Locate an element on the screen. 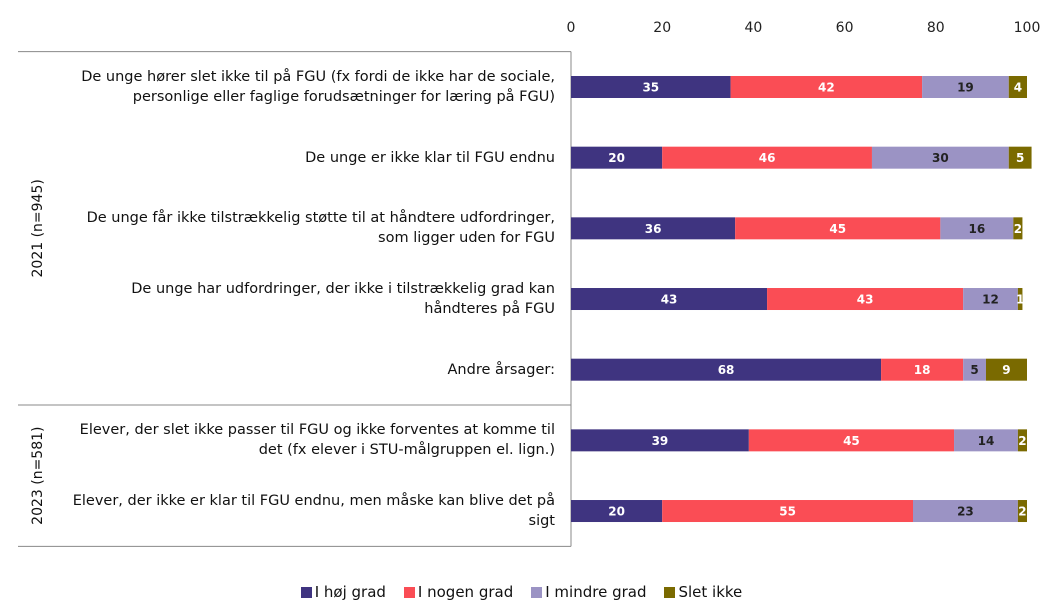  value-label: 9 is located at coordinates (1006, 370).